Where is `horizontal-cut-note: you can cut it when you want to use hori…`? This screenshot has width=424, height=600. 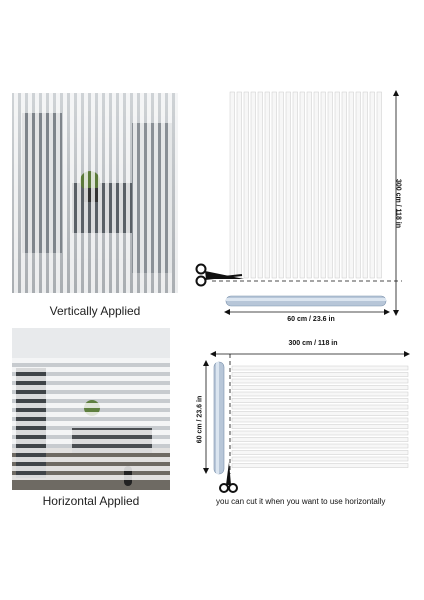 horizontal-cut-note: you can cut it when you want to use hori… is located at coordinates (301, 501).